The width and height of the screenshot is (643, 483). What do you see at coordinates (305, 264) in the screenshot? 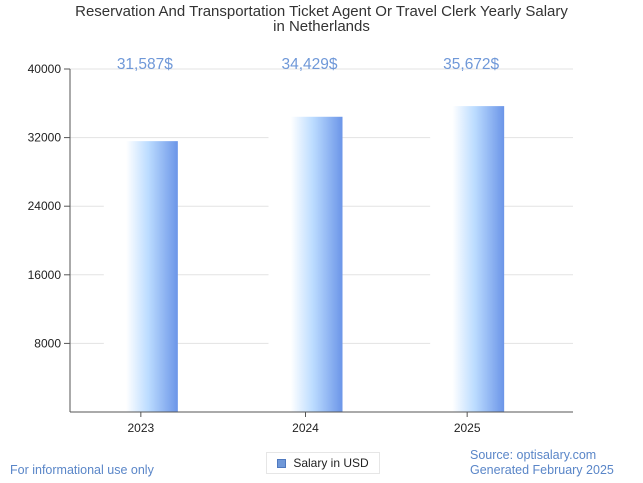
I see `bar-2024` at bounding box center [305, 264].